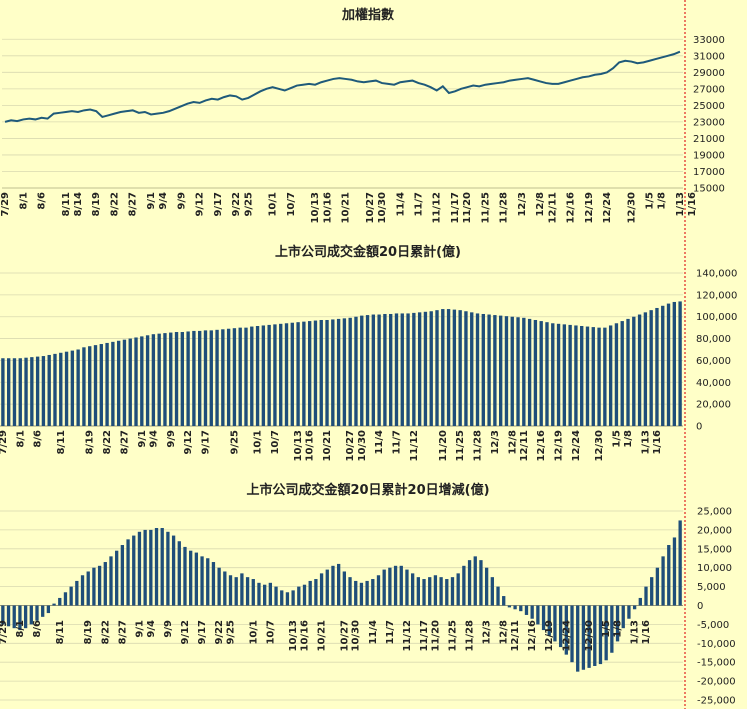 The width and height of the screenshot is (747, 709). I want to click on x-tick-label: 10/13, so click(315, 208).